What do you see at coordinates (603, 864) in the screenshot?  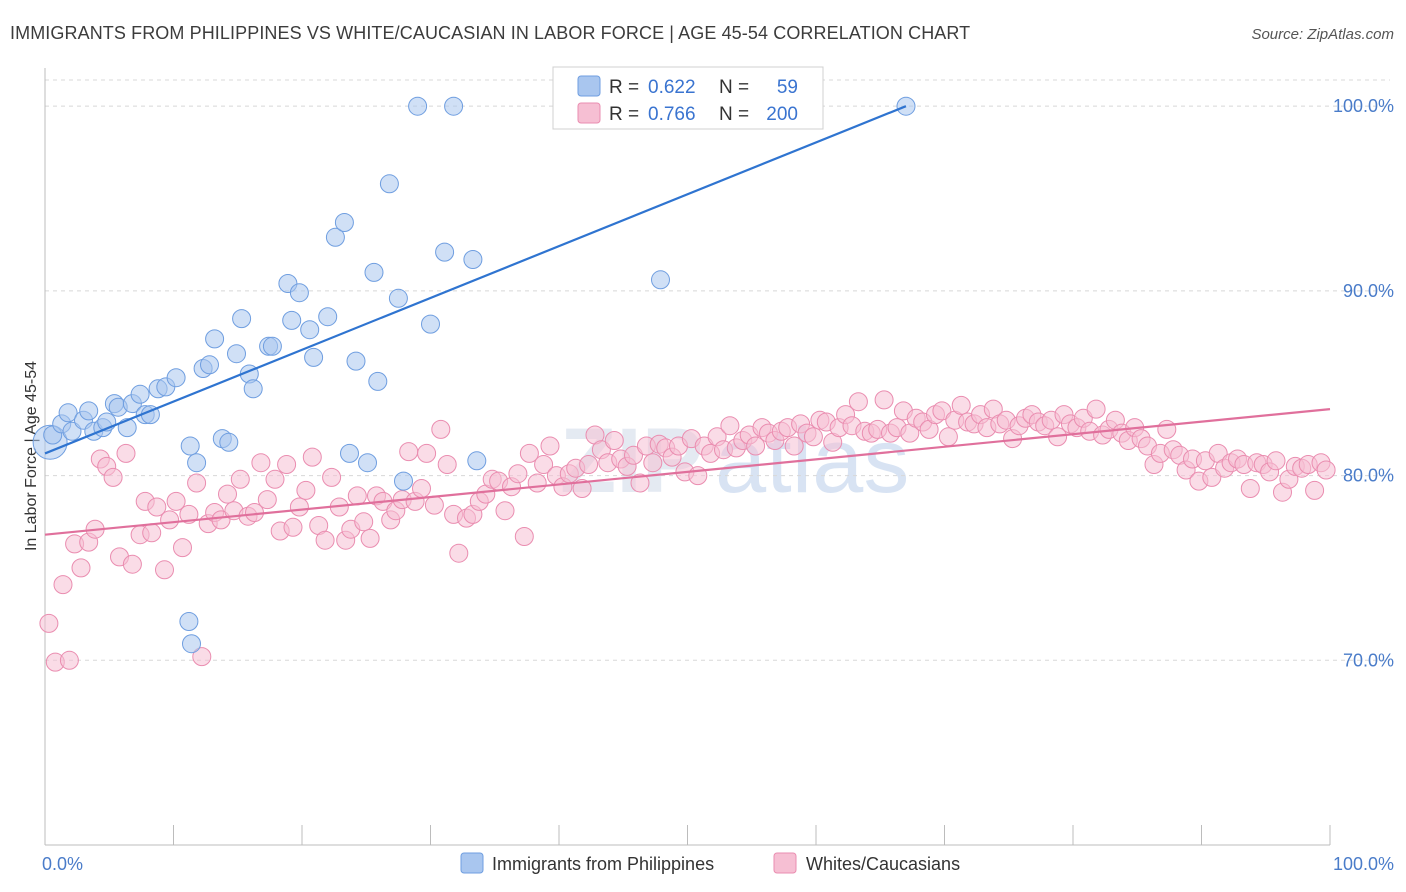 I see `bottom-legend-label-philippines: Immigrants from Philippines` at bounding box center [603, 864].